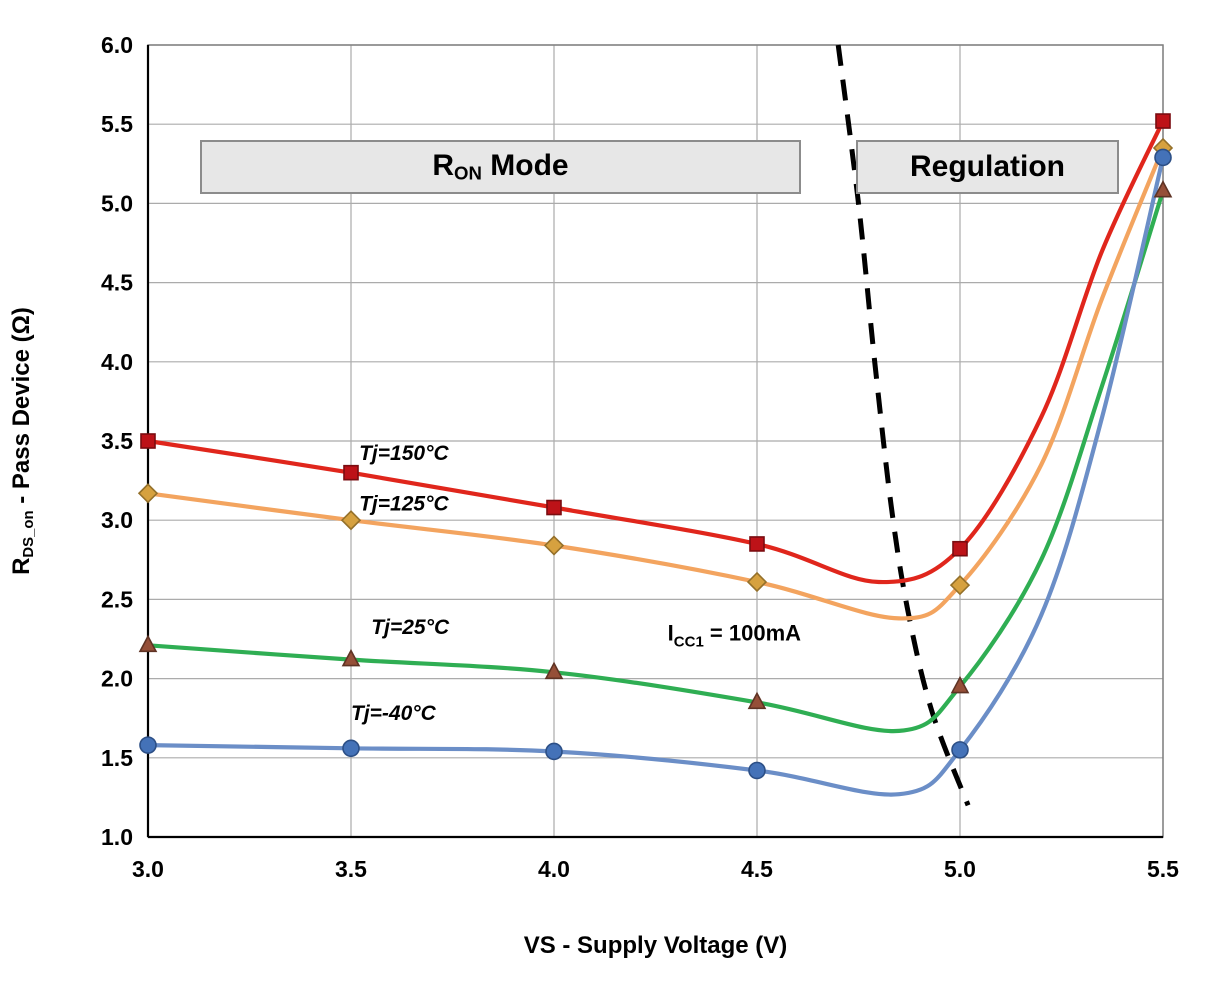 This screenshot has width=1222, height=997. What do you see at coordinates (525, 166) in the screenshot?
I see `ron-mode-text-post: Mode` at bounding box center [525, 166].